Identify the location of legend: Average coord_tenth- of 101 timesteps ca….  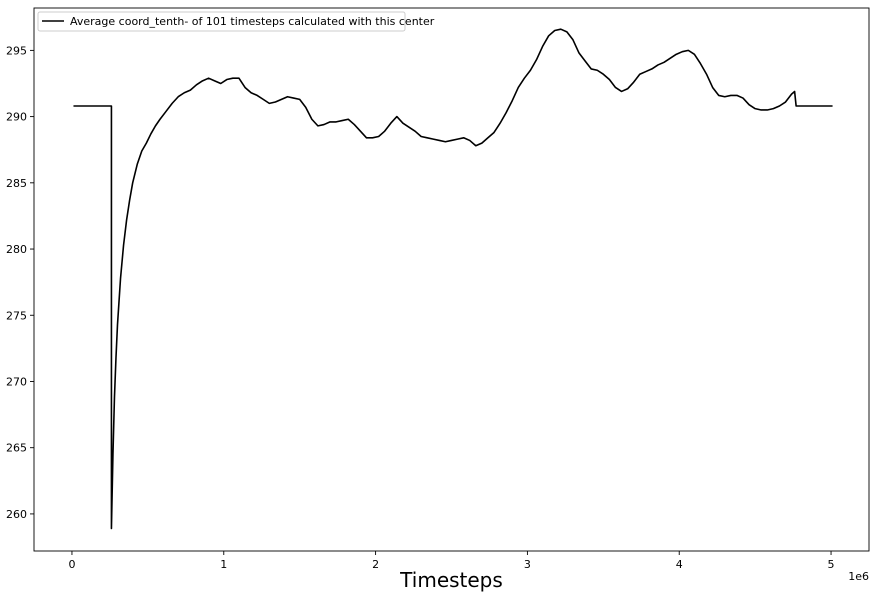
(236, 21).